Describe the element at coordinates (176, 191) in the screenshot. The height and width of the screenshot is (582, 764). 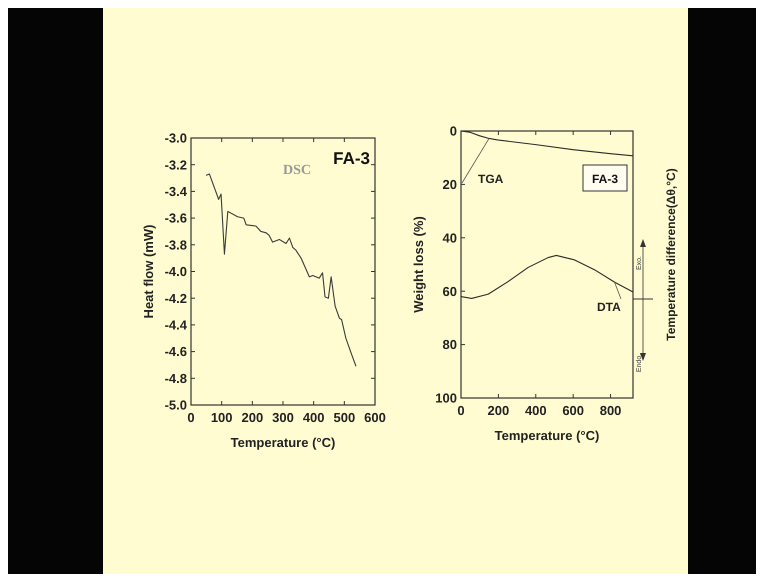
I see `y-tick-label: -3.4` at that location.